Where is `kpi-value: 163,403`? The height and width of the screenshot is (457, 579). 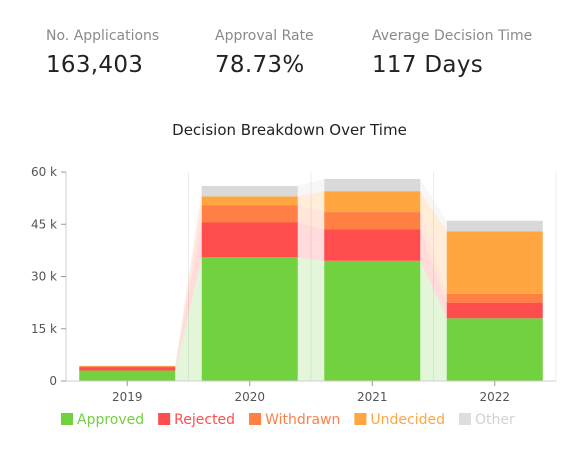 kpi-value: 163,403 is located at coordinates (95, 65).